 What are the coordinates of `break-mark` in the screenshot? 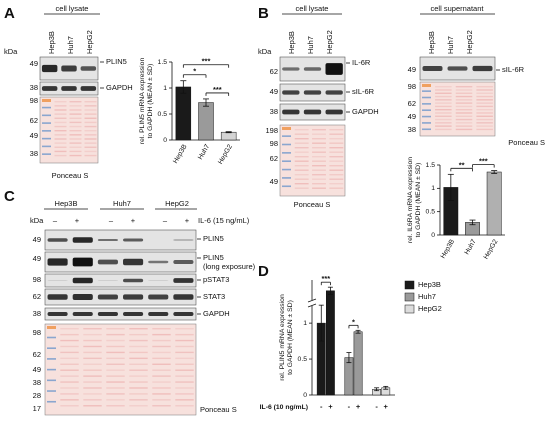 It's located at (312, 305).